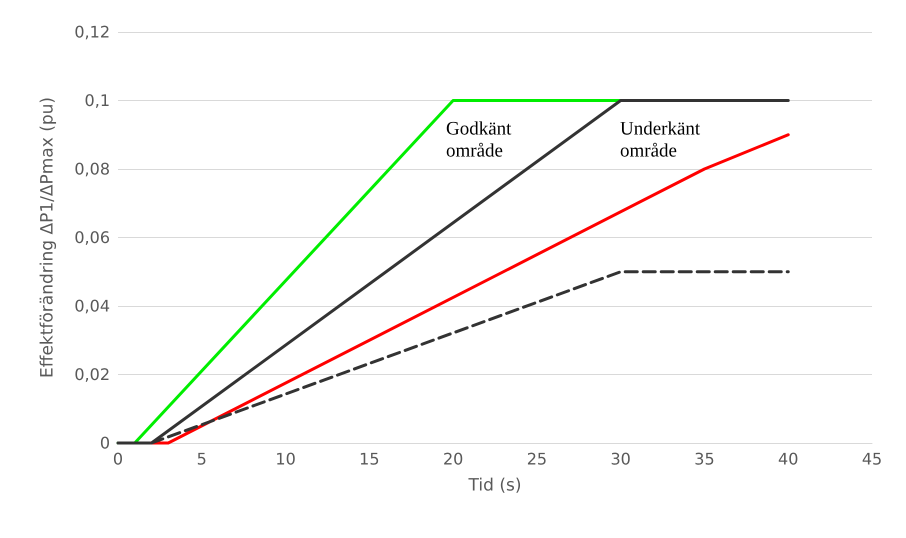 This screenshot has height=538, width=906. Describe the element at coordinates (495, 486) in the screenshot. I see `x-axis-title: Tid (s)` at that location.